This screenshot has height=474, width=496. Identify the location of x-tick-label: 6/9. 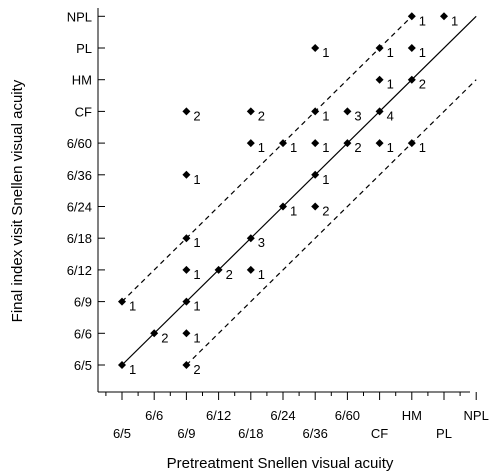
(186, 433).